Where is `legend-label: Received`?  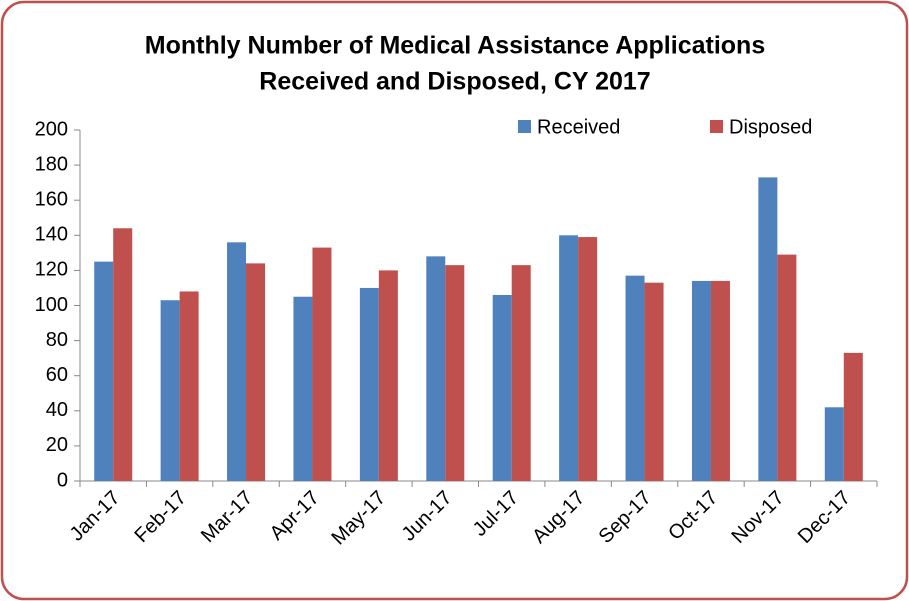 legend-label: Received is located at coordinates (578, 127).